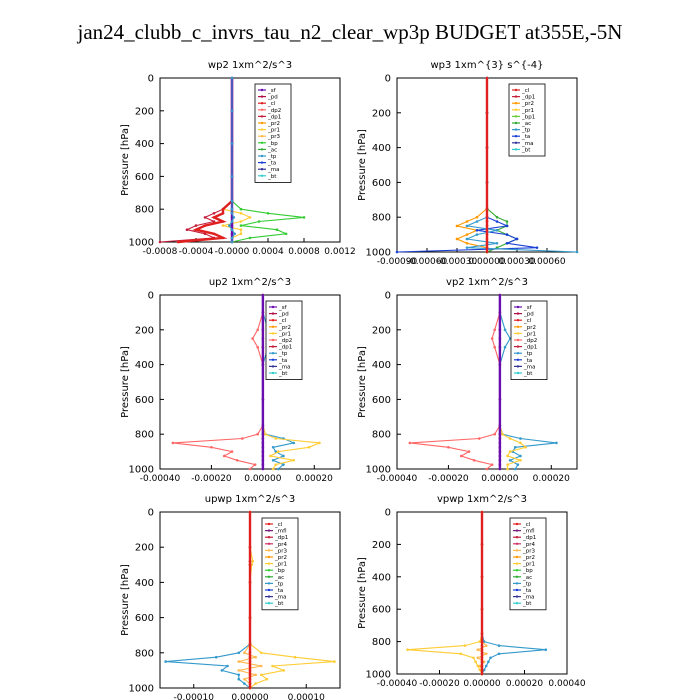 The image size is (700, 700). I want to click on x-tick-label-wp2: 0.0012, so click(340, 252).